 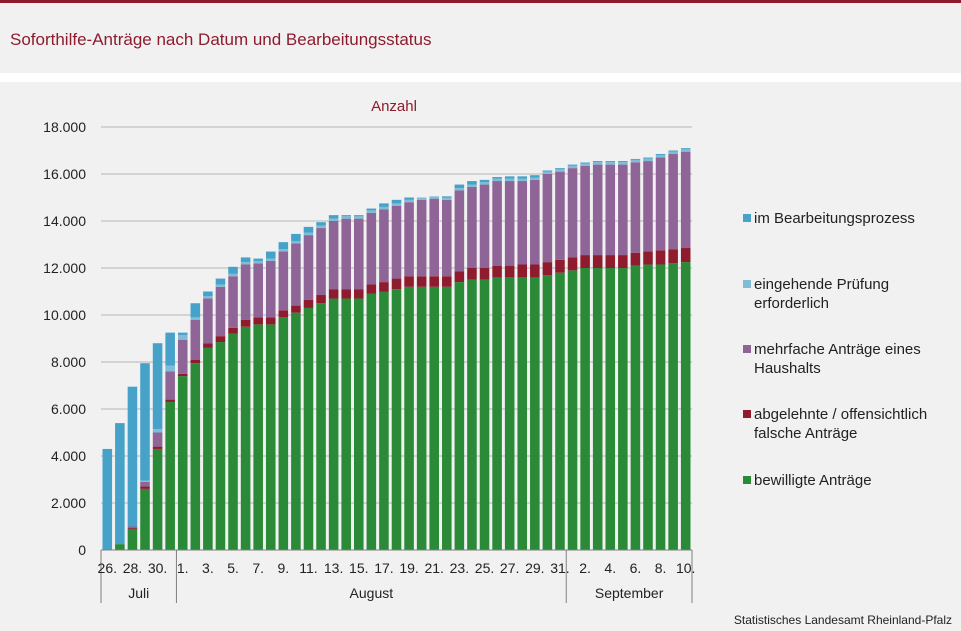 I want to click on month-label: Juli, so click(x=138, y=593).